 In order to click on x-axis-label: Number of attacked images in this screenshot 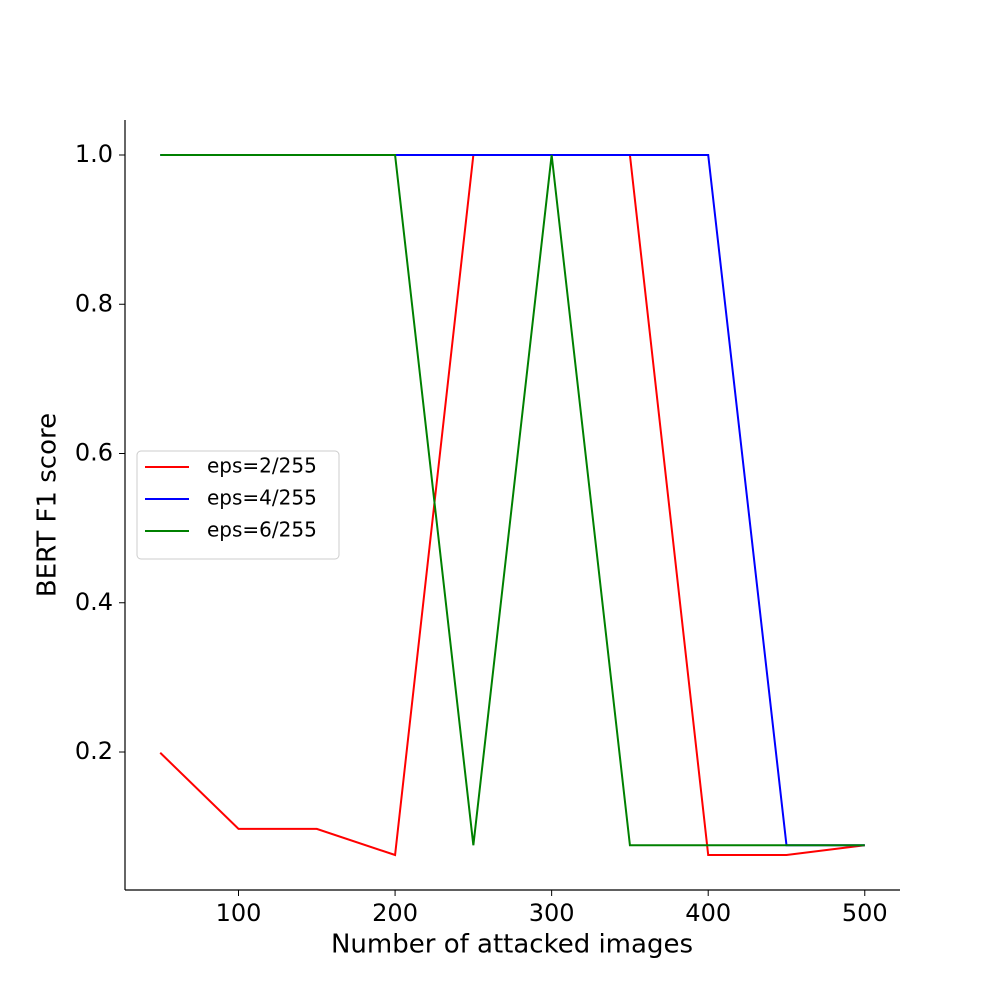, I will do `click(512, 945)`.